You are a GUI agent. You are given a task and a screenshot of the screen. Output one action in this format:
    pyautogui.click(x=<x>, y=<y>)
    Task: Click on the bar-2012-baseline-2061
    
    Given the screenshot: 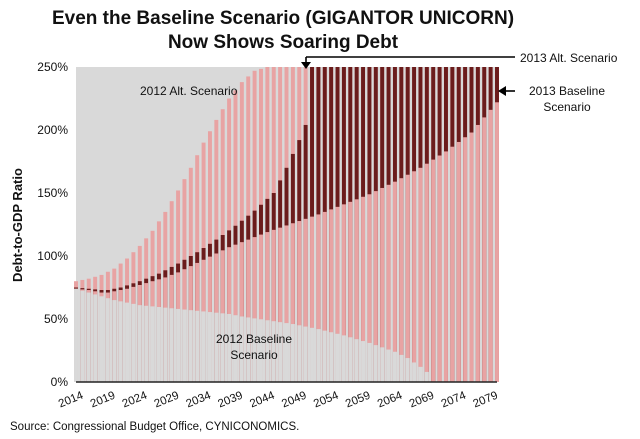 What is the action you would take?
    pyautogui.click(x=375, y=363)
    